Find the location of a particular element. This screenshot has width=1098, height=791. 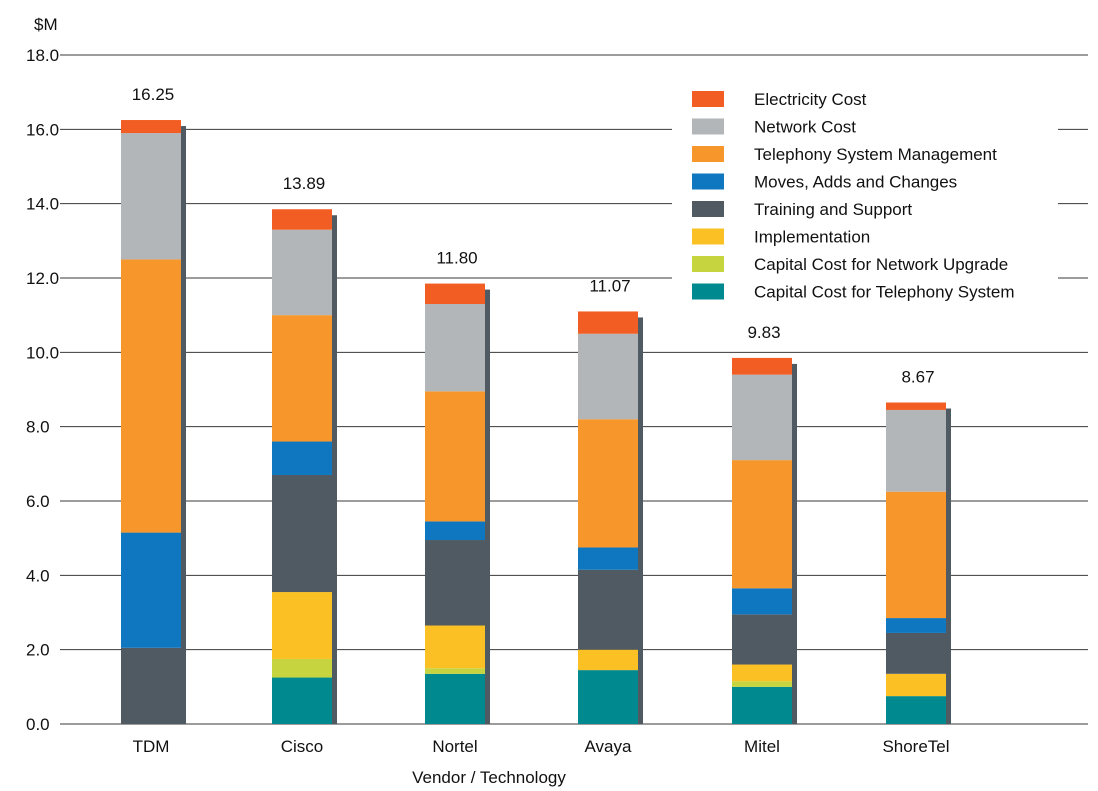

legend-background is located at coordinates (865, 192).